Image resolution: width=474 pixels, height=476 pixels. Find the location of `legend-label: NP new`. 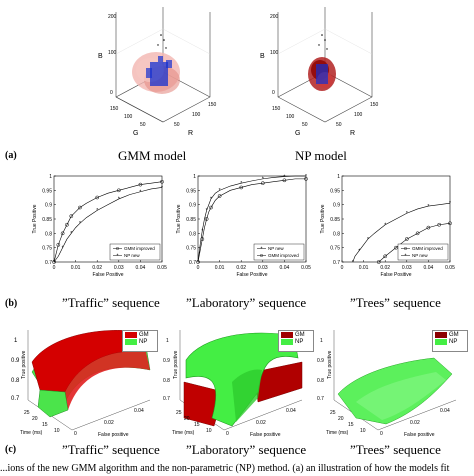

legend-label: NP new is located at coordinates (276, 248).